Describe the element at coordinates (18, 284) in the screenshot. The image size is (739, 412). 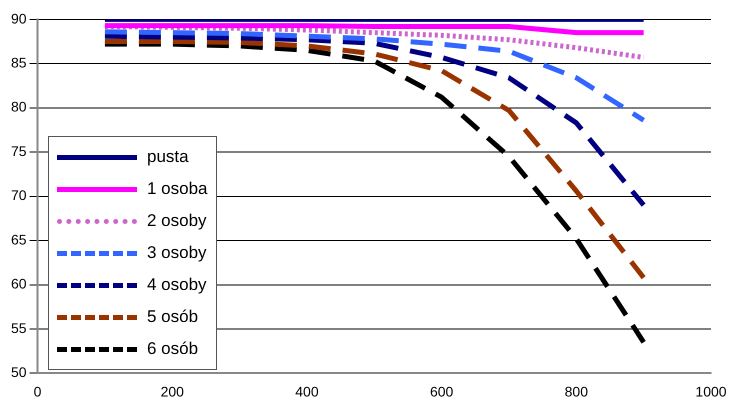
I see `y-tick-label: 60` at that location.